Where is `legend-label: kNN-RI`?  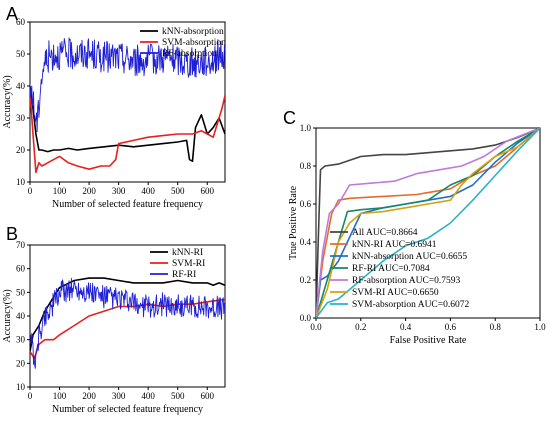 legend-label: kNN-RI is located at coordinates (187, 253).